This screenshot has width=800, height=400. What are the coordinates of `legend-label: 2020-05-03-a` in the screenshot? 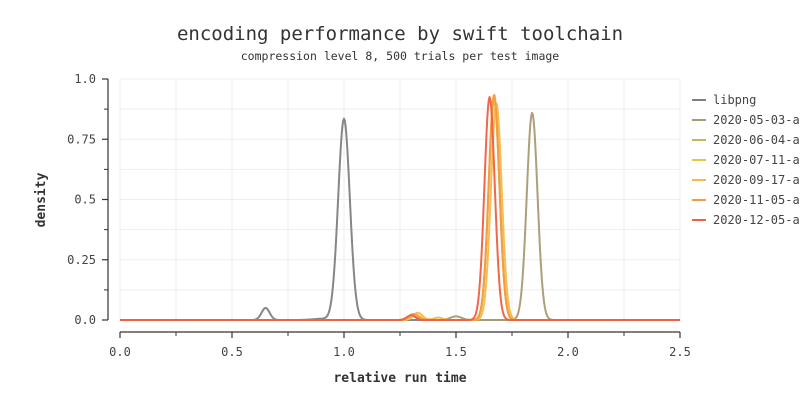 It's located at (756, 120).